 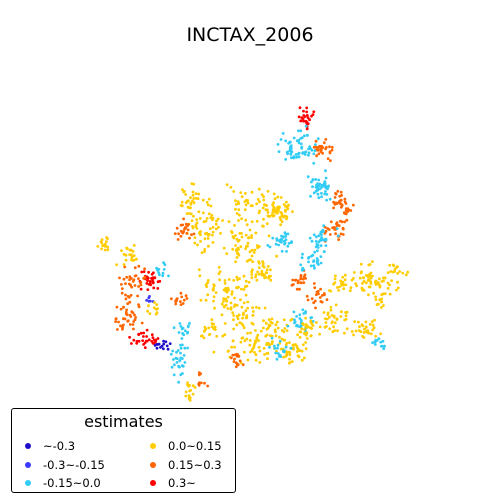 What do you see at coordinates (74, 465) in the screenshot?
I see `legend-label: -0.3~-0.15` at bounding box center [74, 465].